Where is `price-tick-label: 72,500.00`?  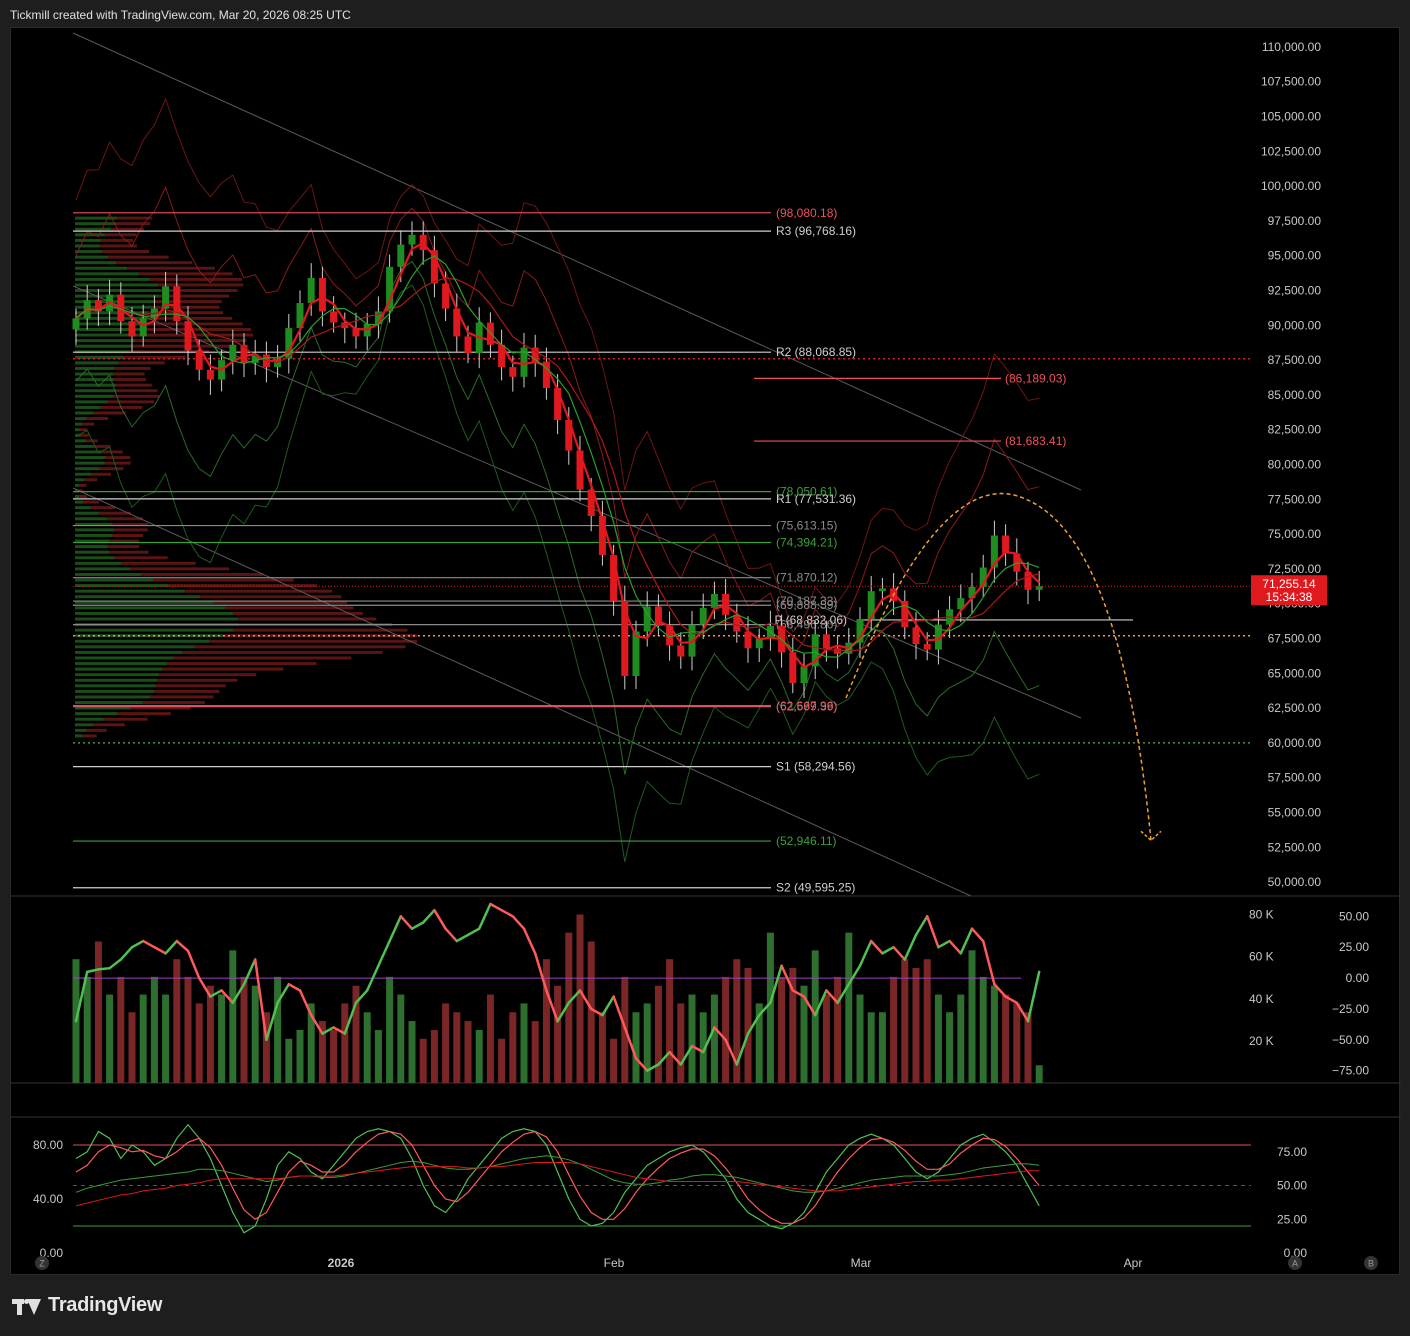
price-tick-label: 72,500.00 is located at coordinates (1295, 569).